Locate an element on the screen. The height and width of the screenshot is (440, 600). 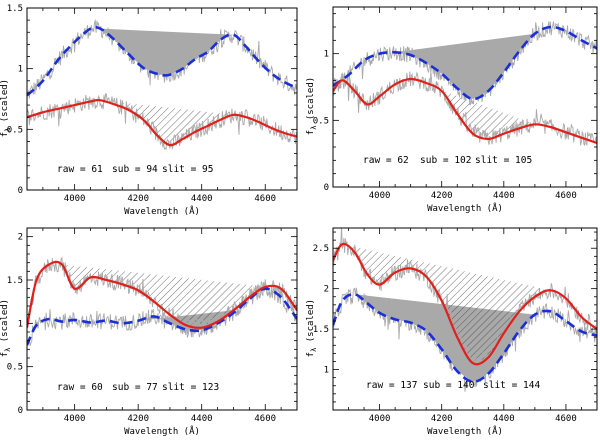
annotation-slit: slit = 105 is located at coordinates (503, 160).